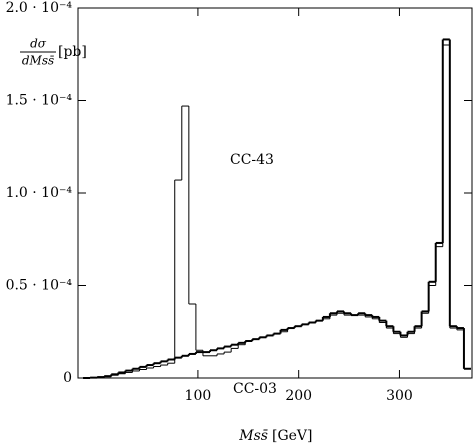 The height and width of the screenshot is (448, 474). I want to click on y-tick-label: 2.0 · 10⁻⁴, so click(39, 8).